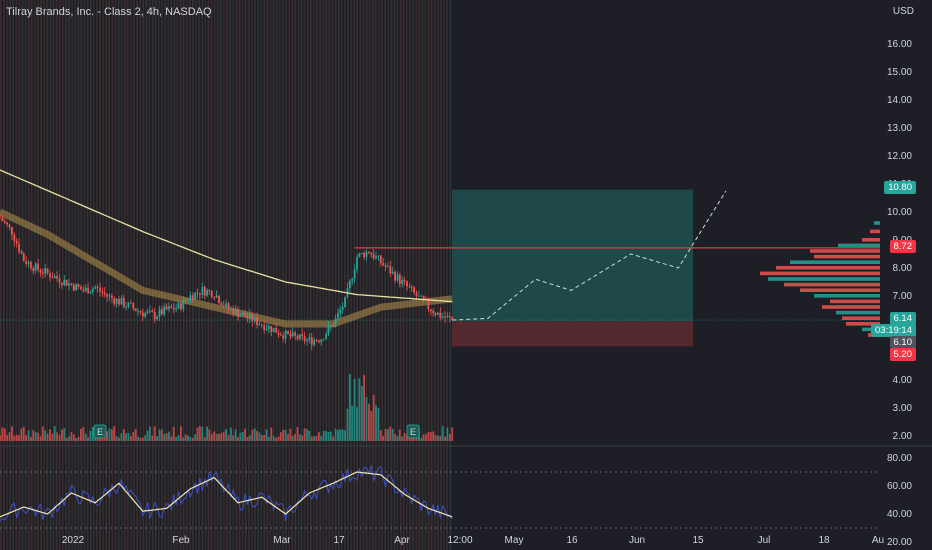  What do you see at coordinates (899, 486) in the screenshot?
I see `rsi-axis-tick: 60.00` at bounding box center [899, 486].